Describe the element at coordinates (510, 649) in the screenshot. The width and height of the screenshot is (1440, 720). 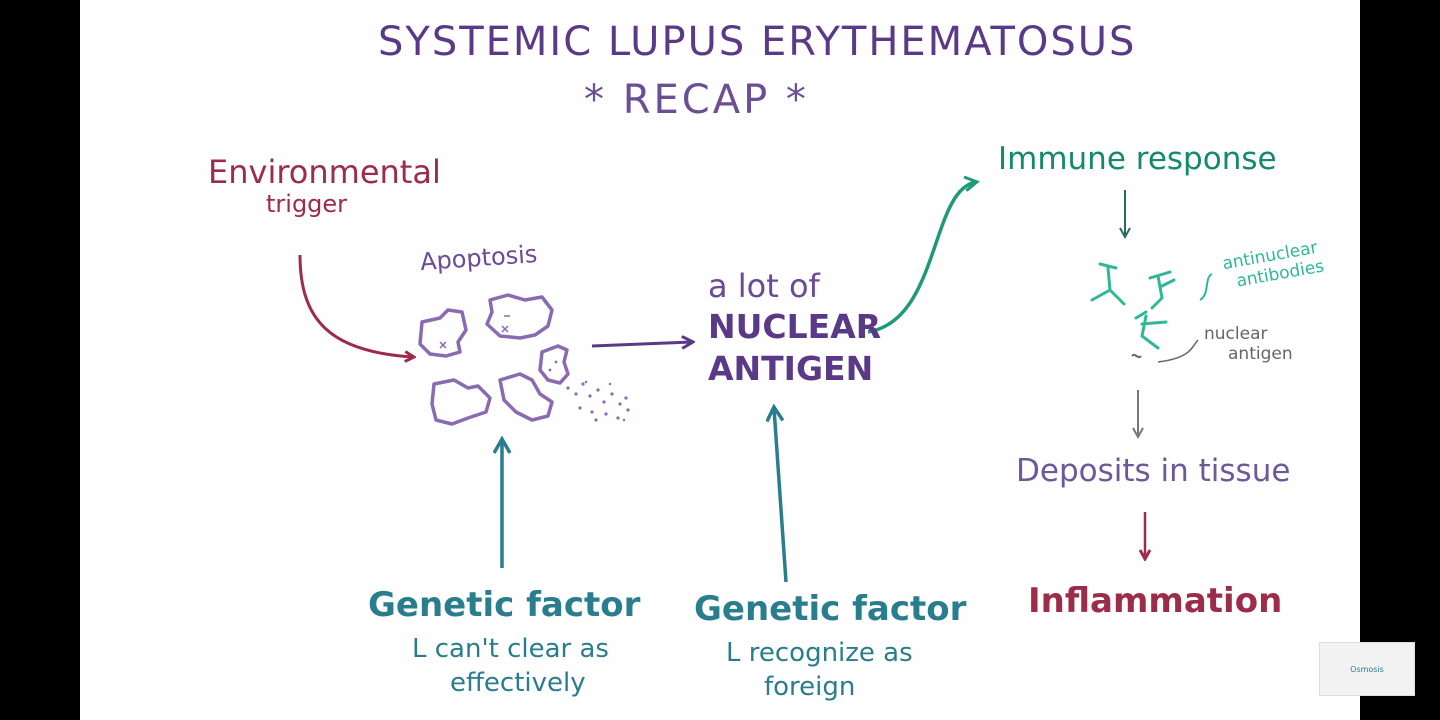
I see `genetic-factor-1-line1: L can't clear as` at that location.